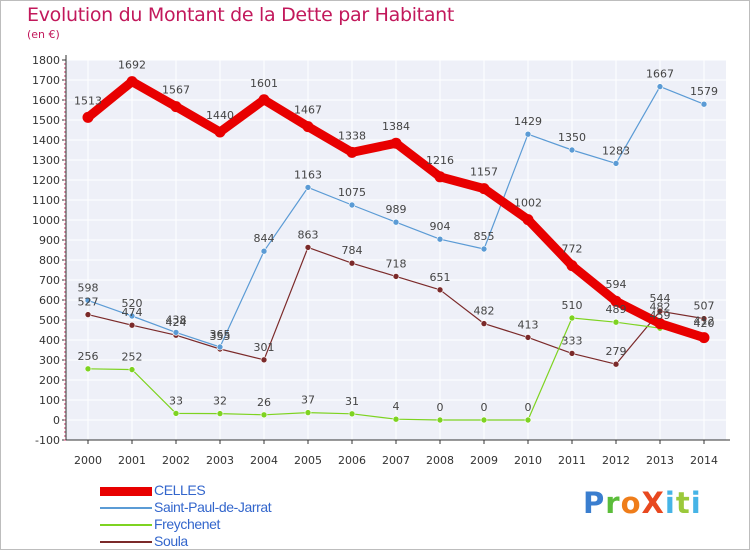 The image size is (750, 551). What do you see at coordinates (642, 503) in the screenshot?
I see `proxiti-logo: ProXiti` at bounding box center [642, 503].